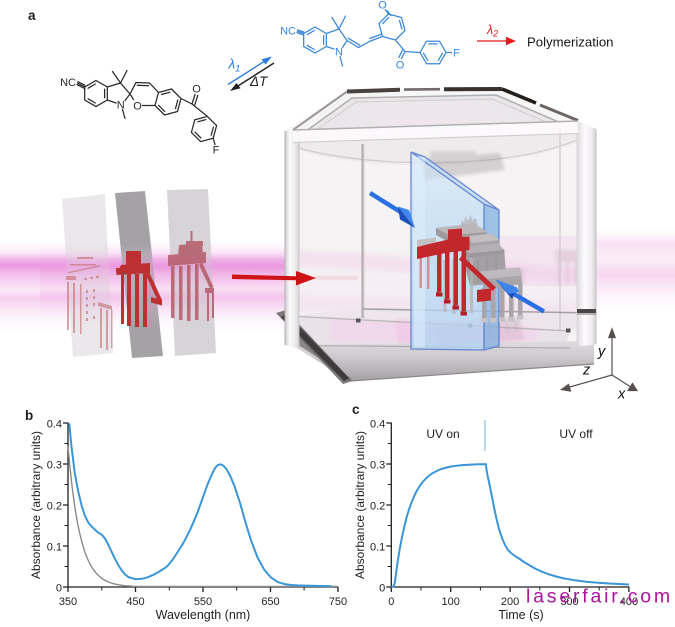  I want to click on svg-text: b, so click(29, 415).